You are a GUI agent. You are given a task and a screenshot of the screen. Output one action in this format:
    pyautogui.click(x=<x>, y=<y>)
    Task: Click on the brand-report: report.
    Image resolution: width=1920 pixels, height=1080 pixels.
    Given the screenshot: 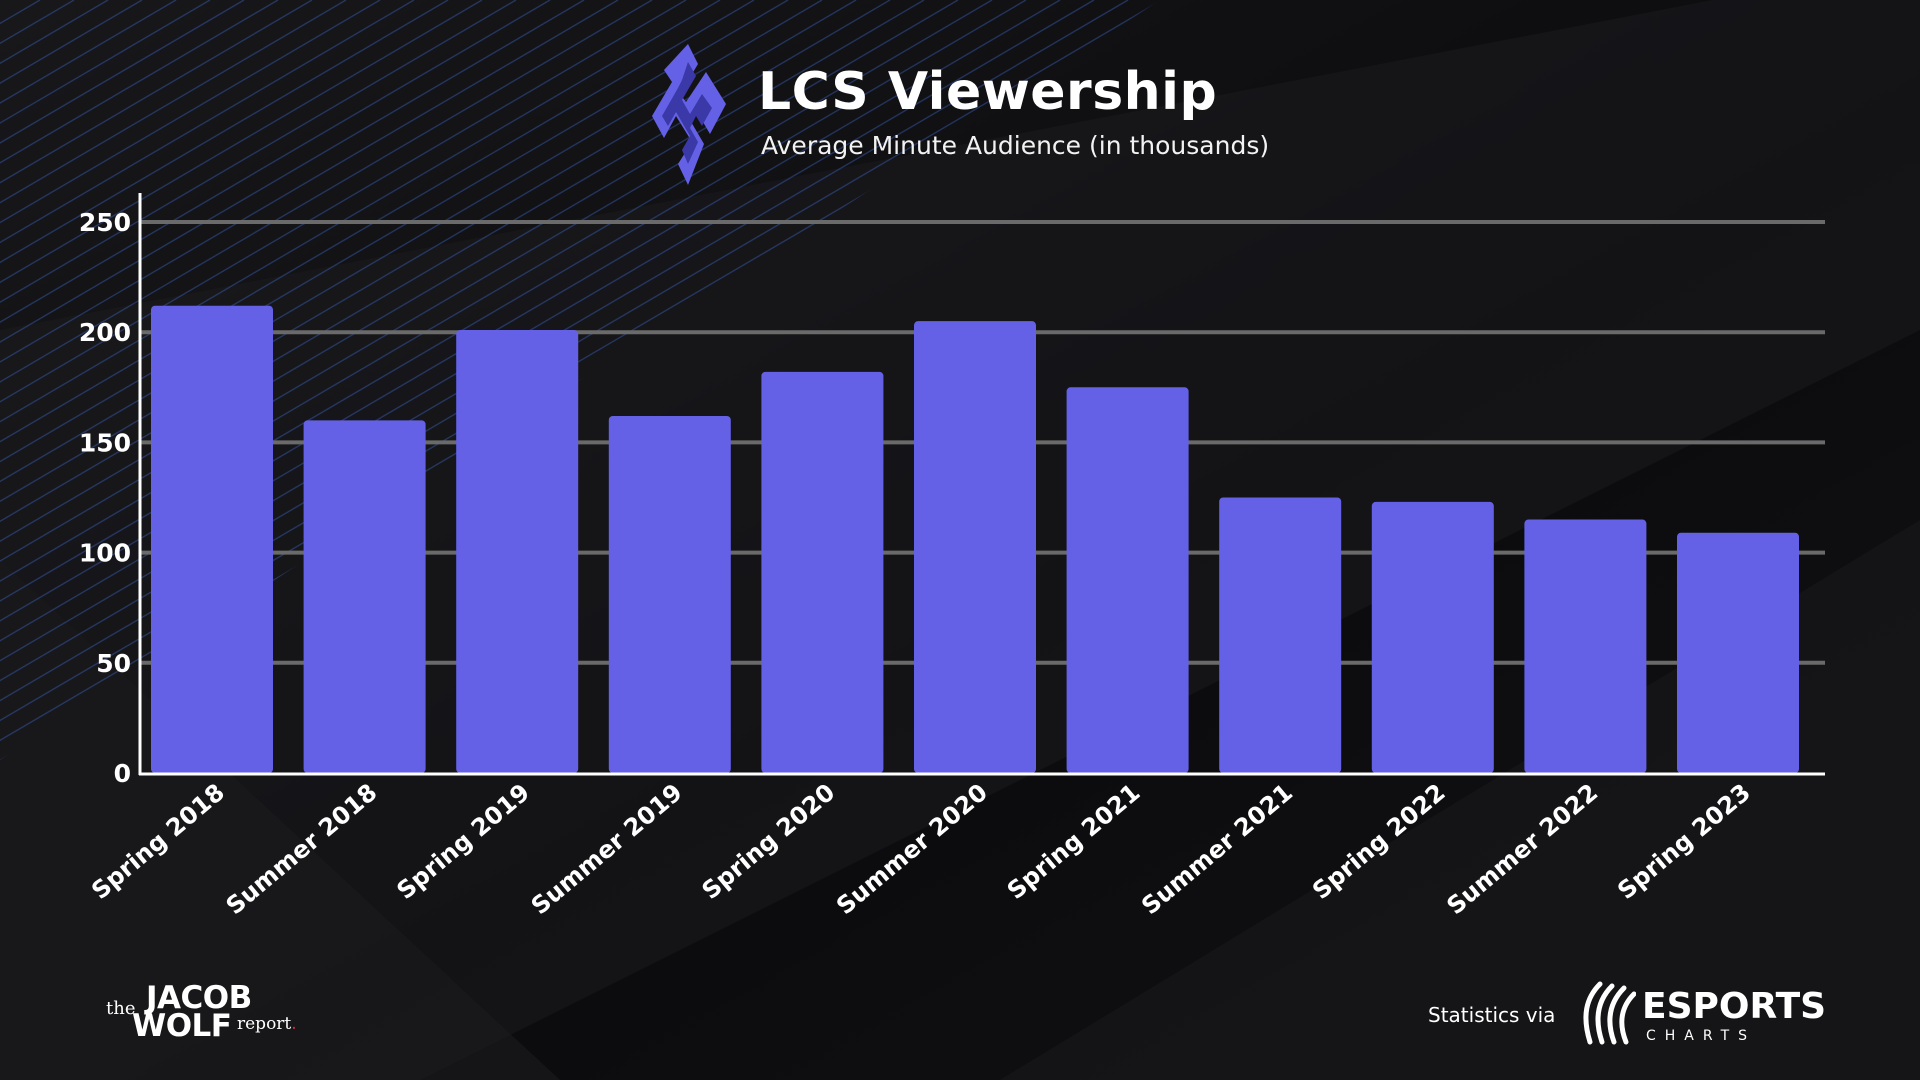 What is the action you would take?
    pyautogui.click(x=267, y=1024)
    